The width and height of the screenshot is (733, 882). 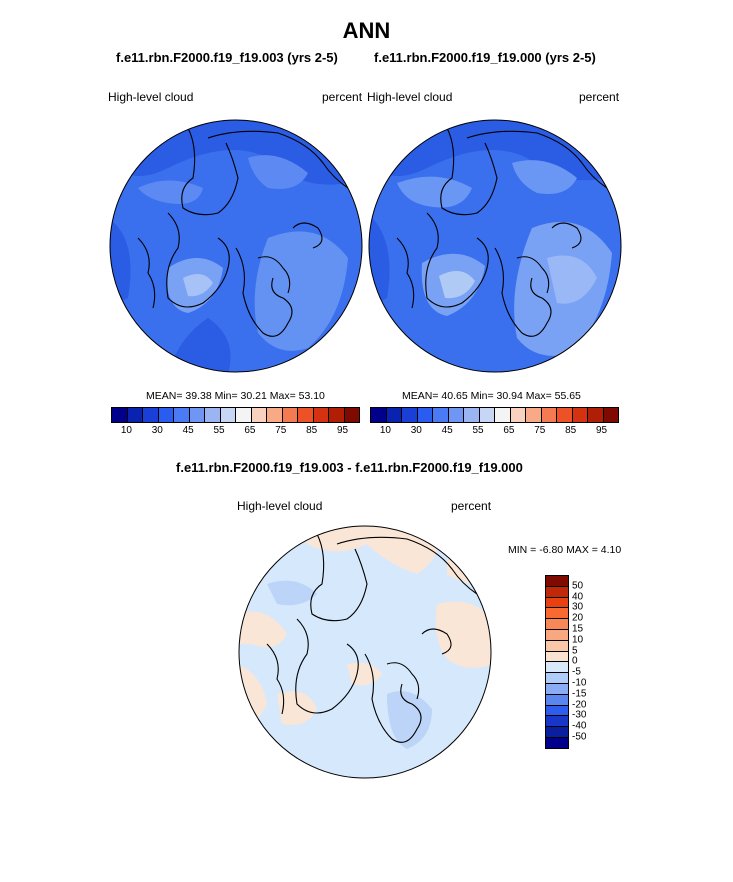 What do you see at coordinates (366, 30) in the screenshot?
I see `figure-title: ANN` at bounding box center [366, 30].